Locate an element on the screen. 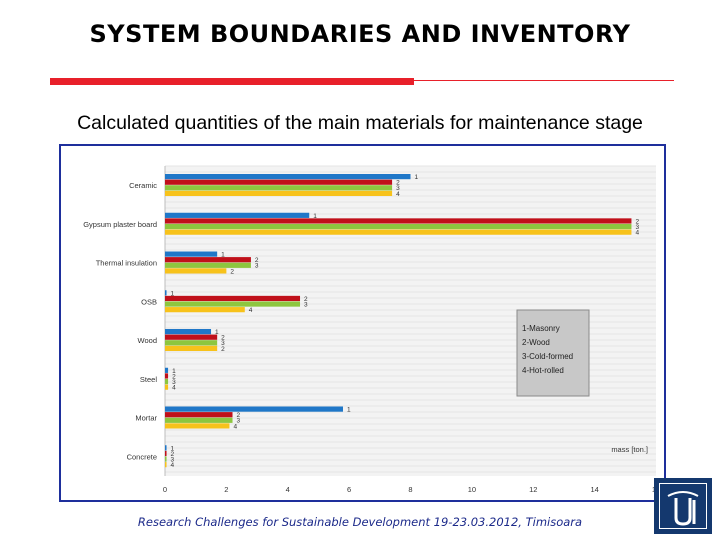 The height and width of the screenshot is (540, 720). category-label: Steel is located at coordinates (148, 379).